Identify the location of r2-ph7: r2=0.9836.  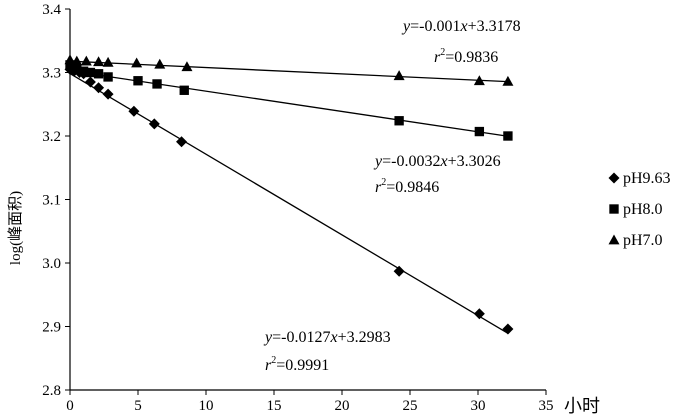
(466, 56).